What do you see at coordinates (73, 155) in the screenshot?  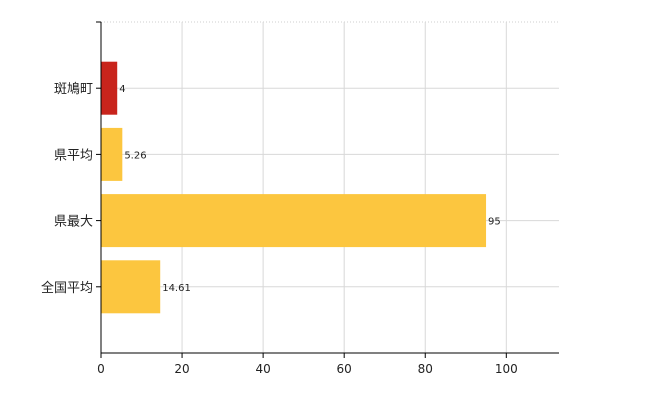 I see `category-label: 県平均` at bounding box center [73, 155].